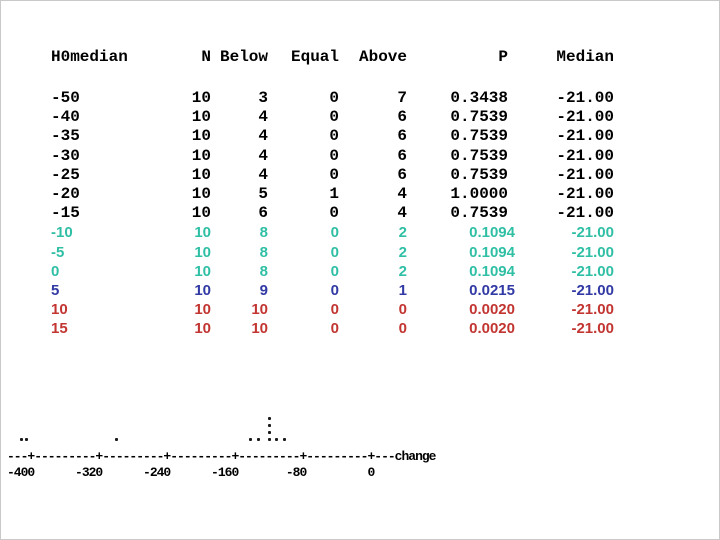  I want to click on table-row: 5 10 9 0 1 0.0215 -21.00, so click(307, 290).